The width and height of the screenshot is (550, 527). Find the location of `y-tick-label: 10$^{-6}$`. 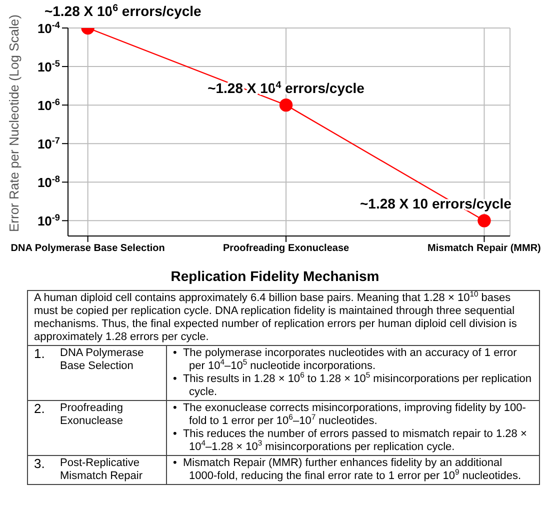

y-tick-label: 10$^{-6}$ is located at coordinates (48, 105).